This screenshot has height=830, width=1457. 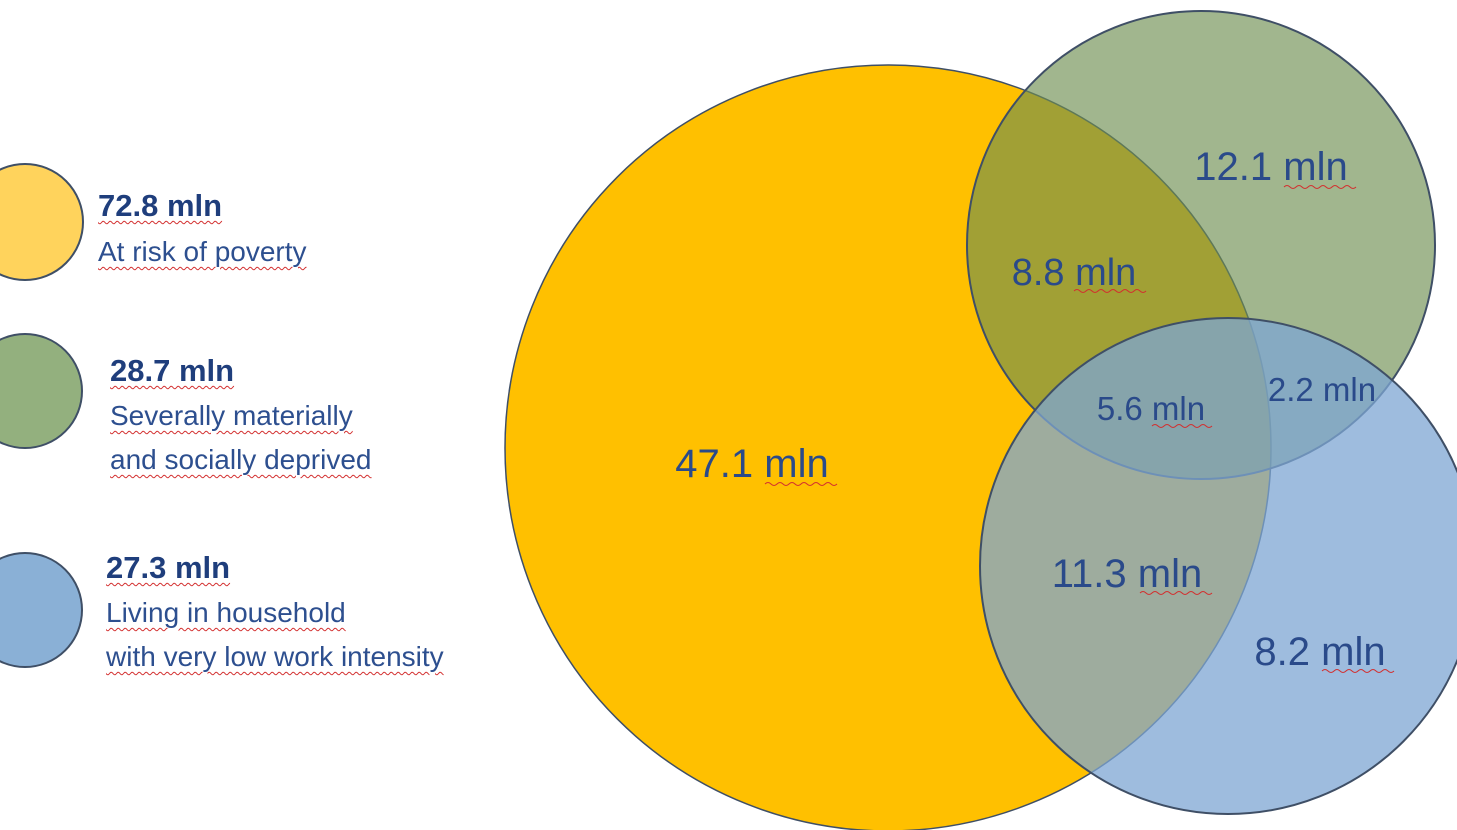 What do you see at coordinates (241, 459) in the screenshot?
I see `legend-label-deprived-line2: and socially deprived` at bounding box center [241, 459].